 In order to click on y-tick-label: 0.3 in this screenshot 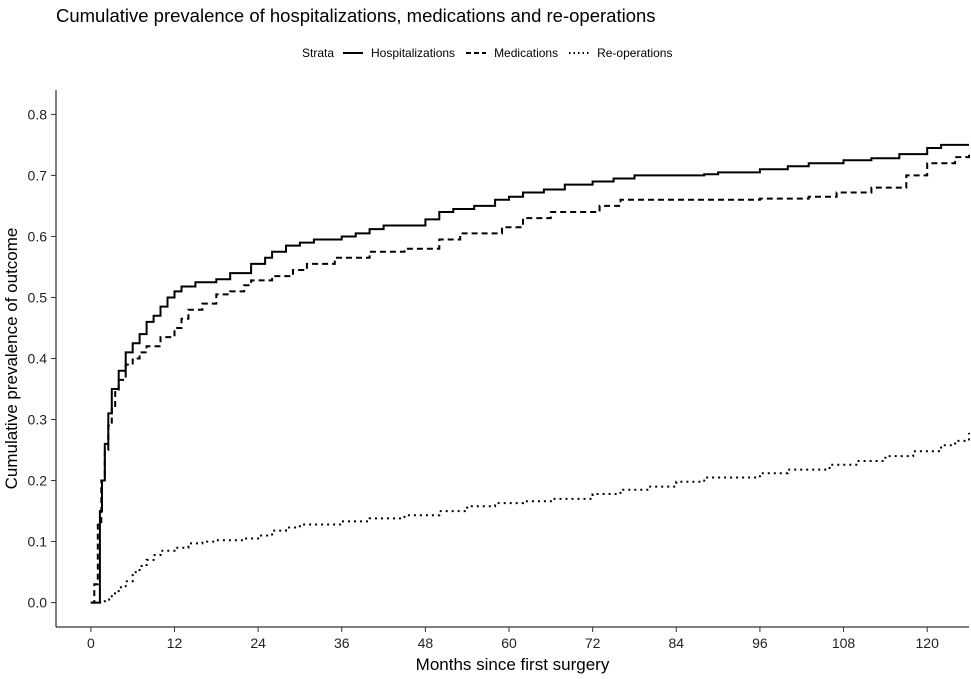, I will do `click(38, 420)`.